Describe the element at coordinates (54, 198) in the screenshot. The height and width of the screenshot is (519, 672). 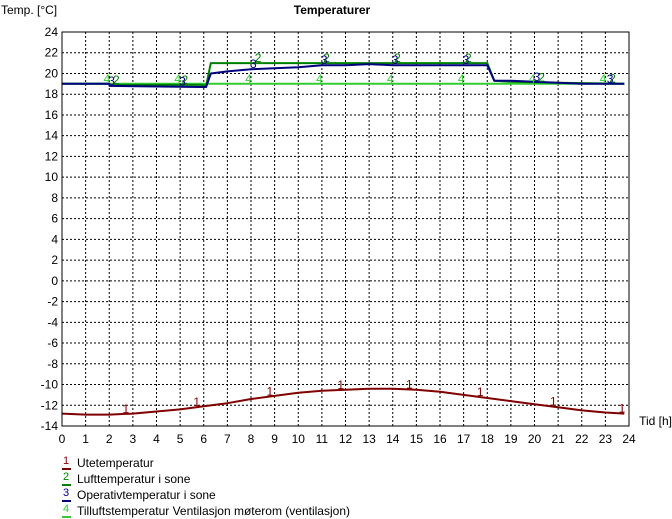
I see `y-tick-label: 8` at that location.